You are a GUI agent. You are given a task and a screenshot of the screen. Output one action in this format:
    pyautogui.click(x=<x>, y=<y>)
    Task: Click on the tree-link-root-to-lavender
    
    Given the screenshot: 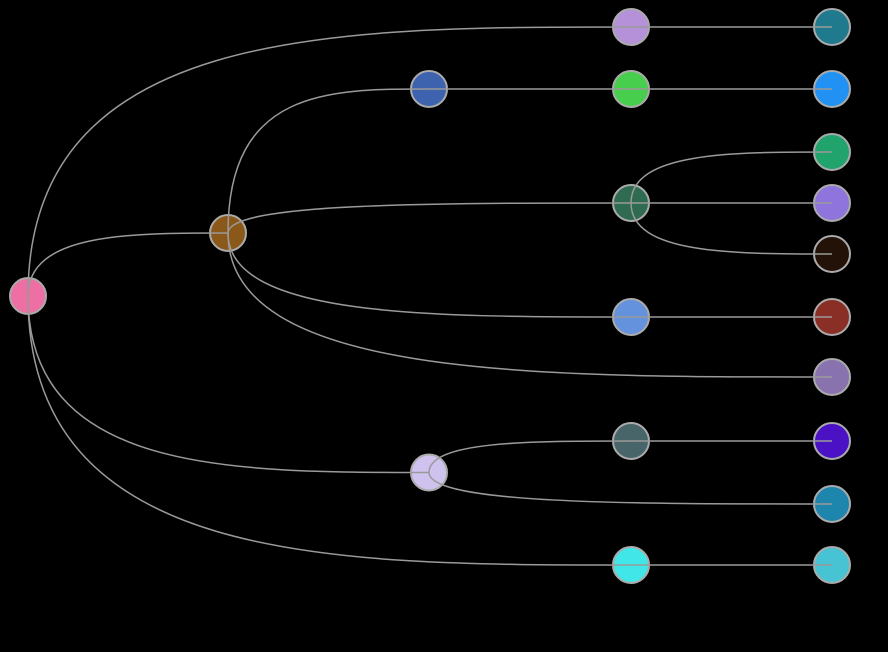 What is the action you would take?
    pyautogui.click(x=228, y=384)
    